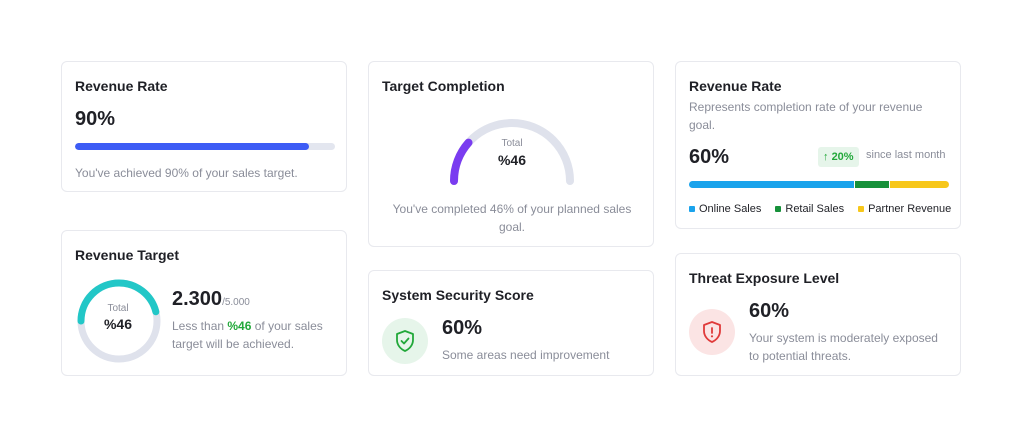 This screenshot has height=437, width=1022. I want to click on card-title: System Security Score, so click(458, 295).